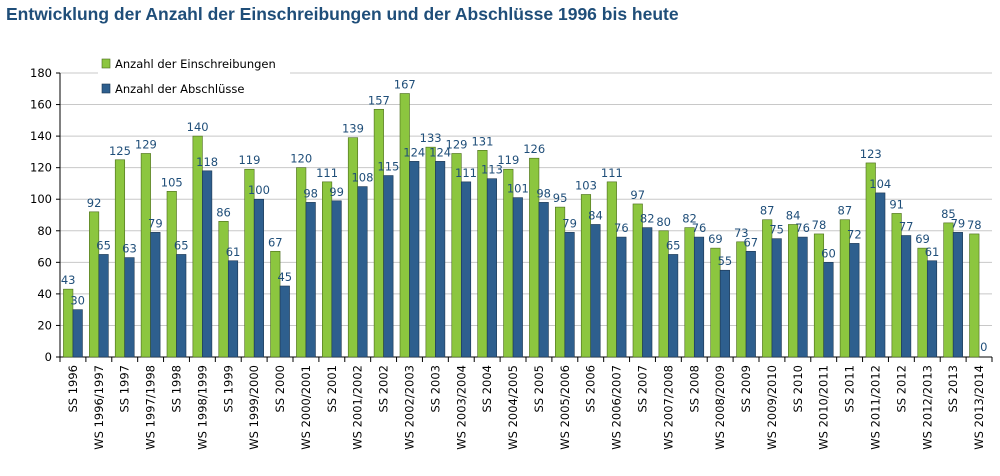 Image resolution: width=1000 pixels, height=476 pixels. What do you see at coordinates (106, 63) in the screenshot?
I see `legend-swatch-einschreibungen` at bounding box center [106, 63].